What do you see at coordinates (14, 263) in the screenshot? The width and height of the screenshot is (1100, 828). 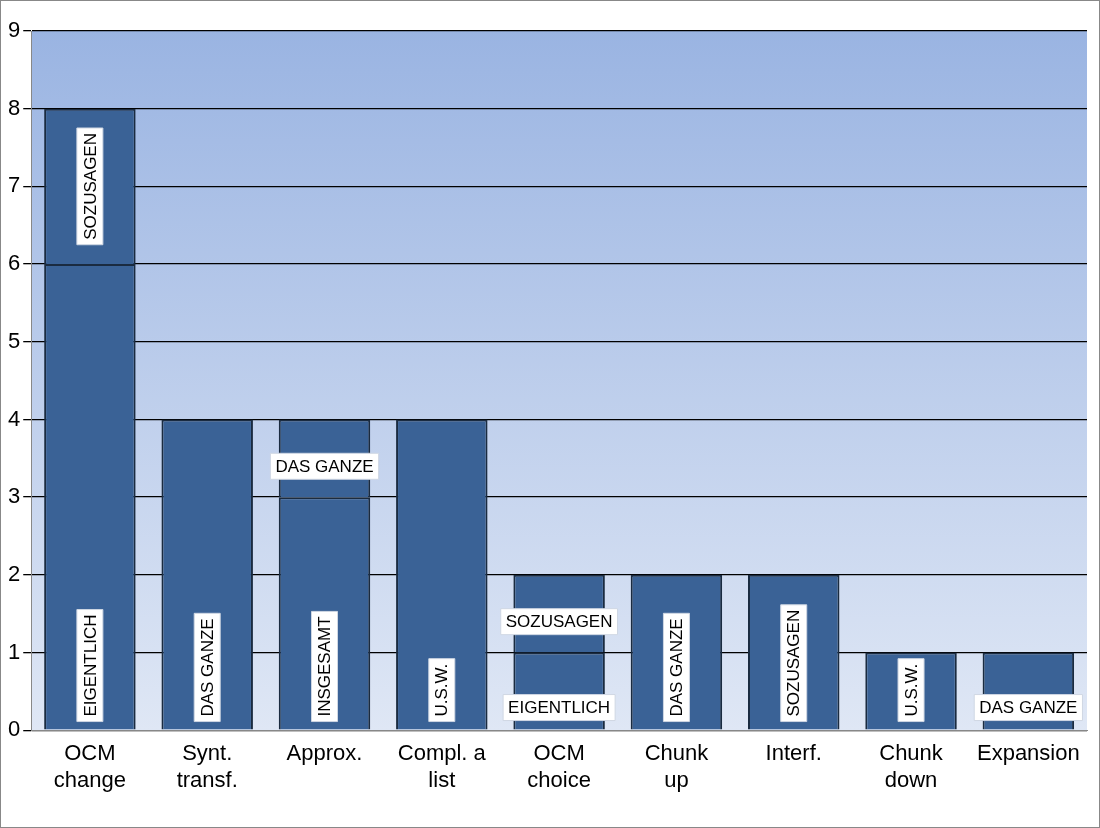 I see `y-tick-label: 6` at bounding box center [14, 263].